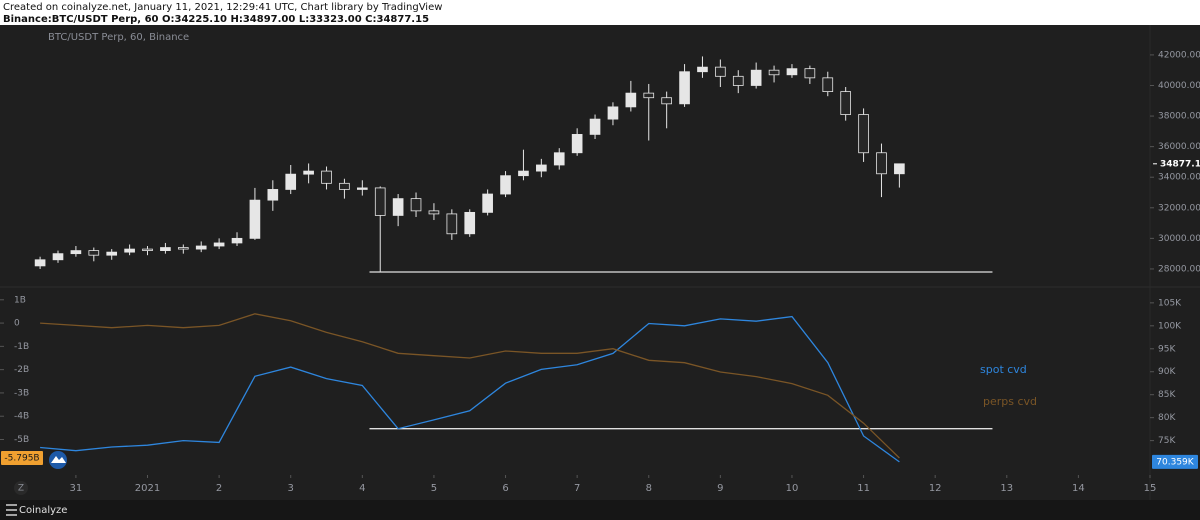 Image resolution: width=1200 pixels, height=520 pixels. I want to click on y-tick-label: -5B, so click(21, 440).